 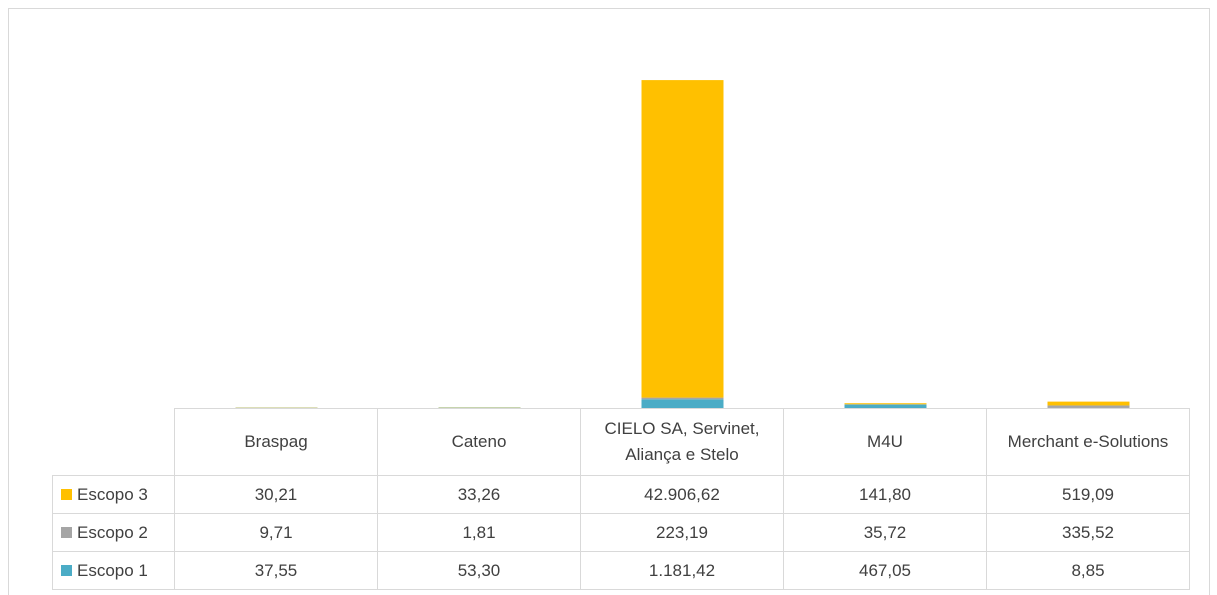 What do you see at coordinates (276, 570) in the screenshot?
I see `value-cell: 37,55` at bounding box center [276, 570].